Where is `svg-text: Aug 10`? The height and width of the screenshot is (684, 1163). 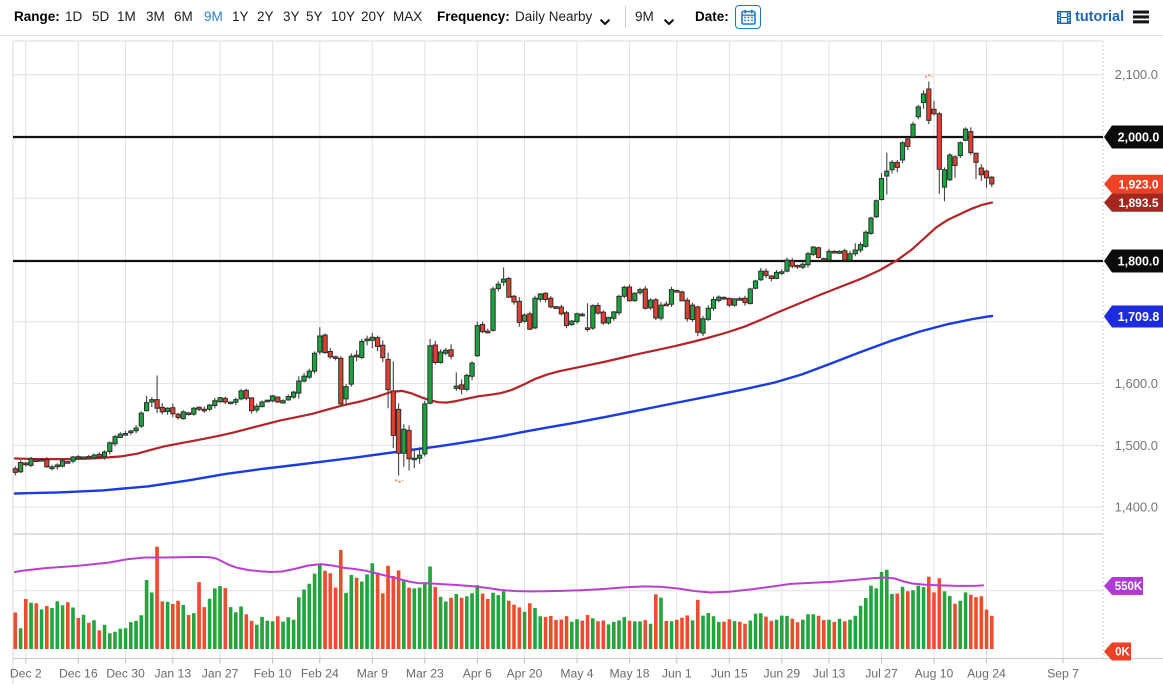 svg-text: Aug 10 is located at coordinates (934, 674).